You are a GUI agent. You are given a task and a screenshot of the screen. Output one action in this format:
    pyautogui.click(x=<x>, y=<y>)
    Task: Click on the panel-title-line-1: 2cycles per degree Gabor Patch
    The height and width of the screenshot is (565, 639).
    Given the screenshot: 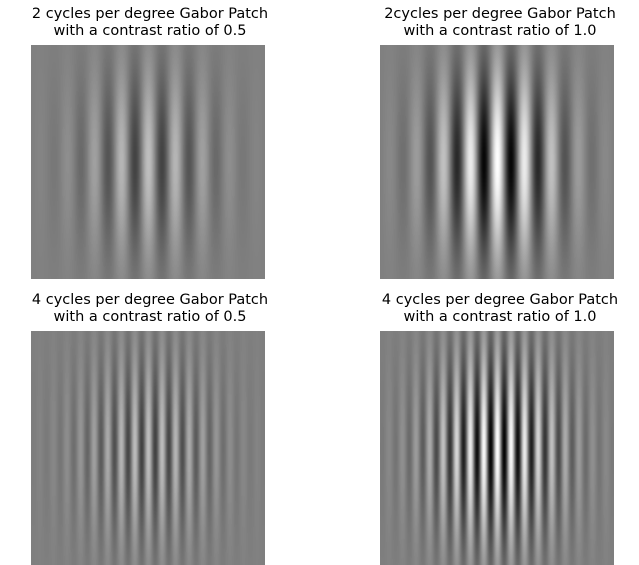 What is the action you would take?
    pyautogui.click(x=500, y=14)
    